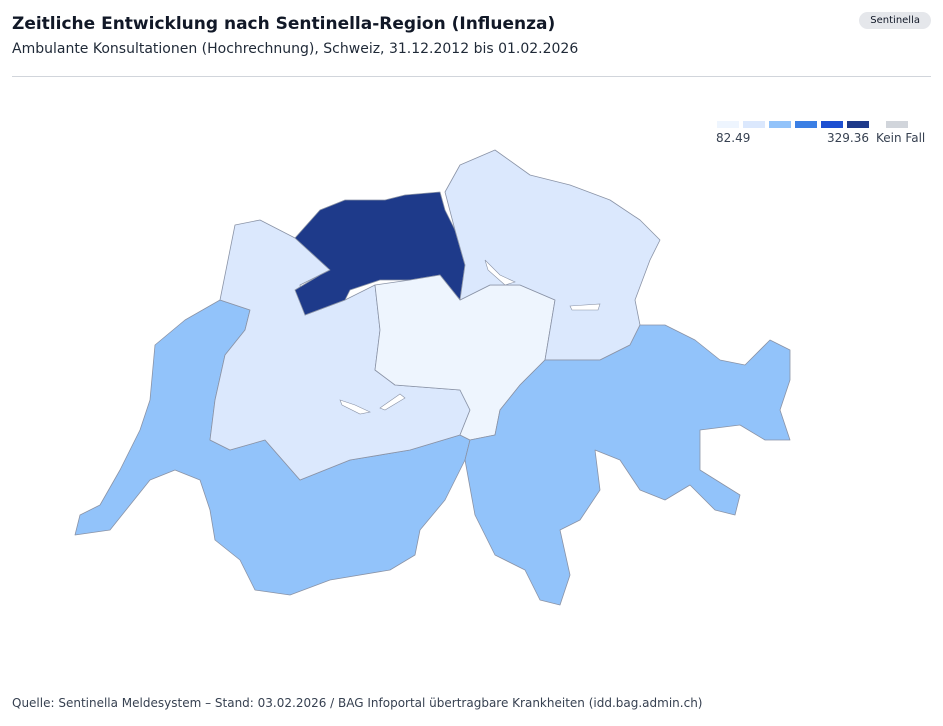  What do you see at coordinates (895, 20) in the screenshot?
I see `badge: Sentinella` at bounding box center [895, 20].